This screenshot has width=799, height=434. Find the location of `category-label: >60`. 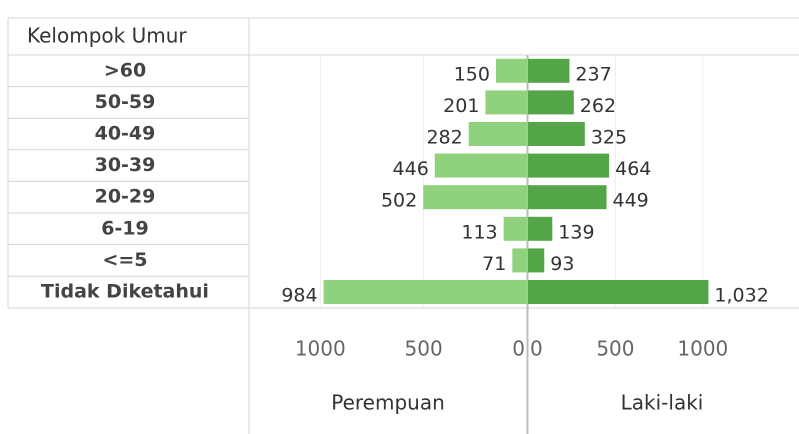

category-label: >60 is located at coordinates (125, 70).